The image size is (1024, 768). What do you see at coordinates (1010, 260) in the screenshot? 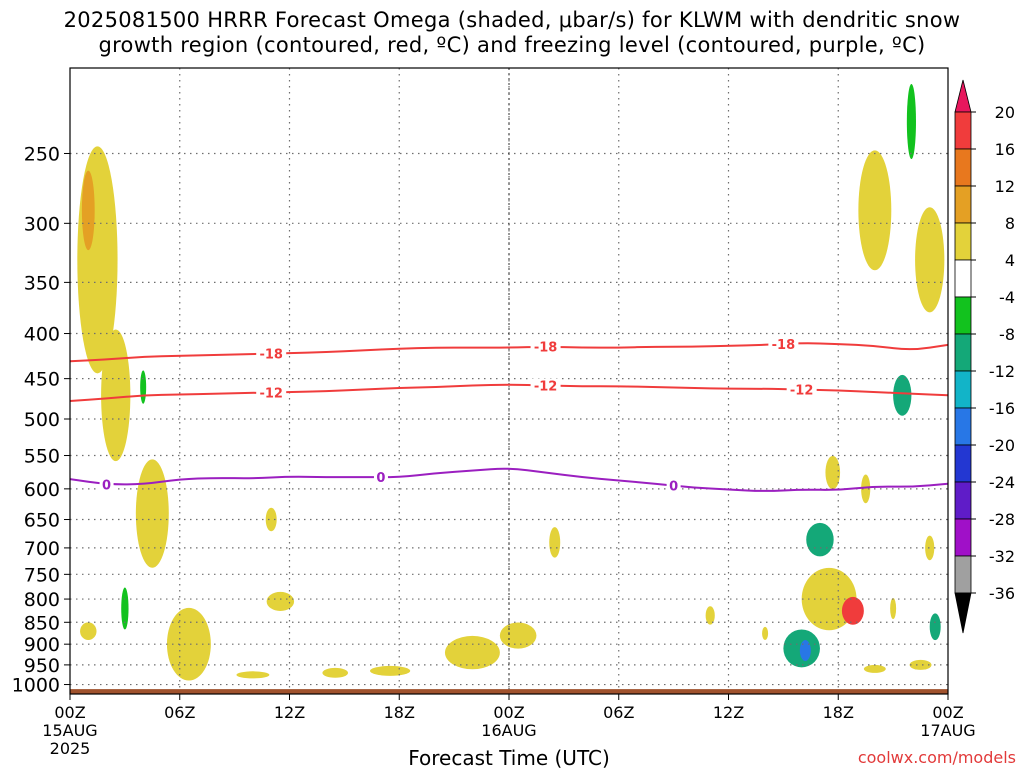
I see `colorbar-label: 4` at bounding box center [1010, 260].